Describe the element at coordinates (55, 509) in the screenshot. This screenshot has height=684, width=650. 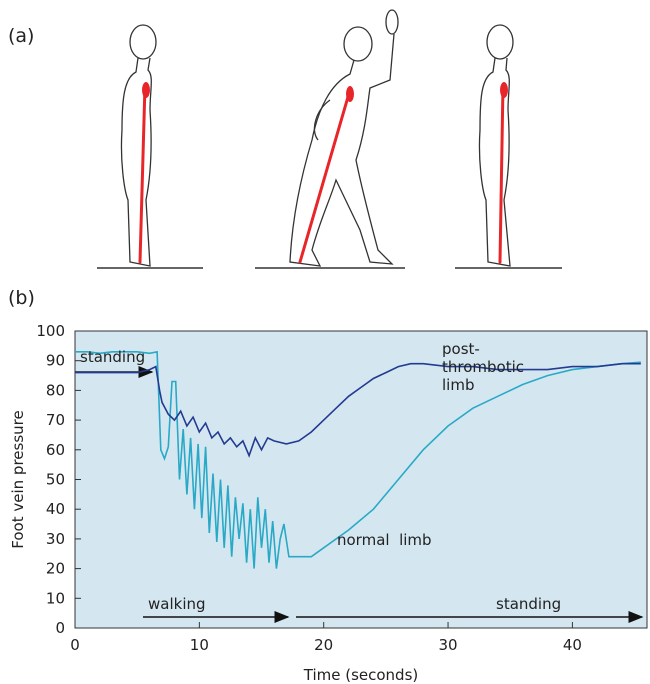
I see `y-tick-label: 40` at that location.